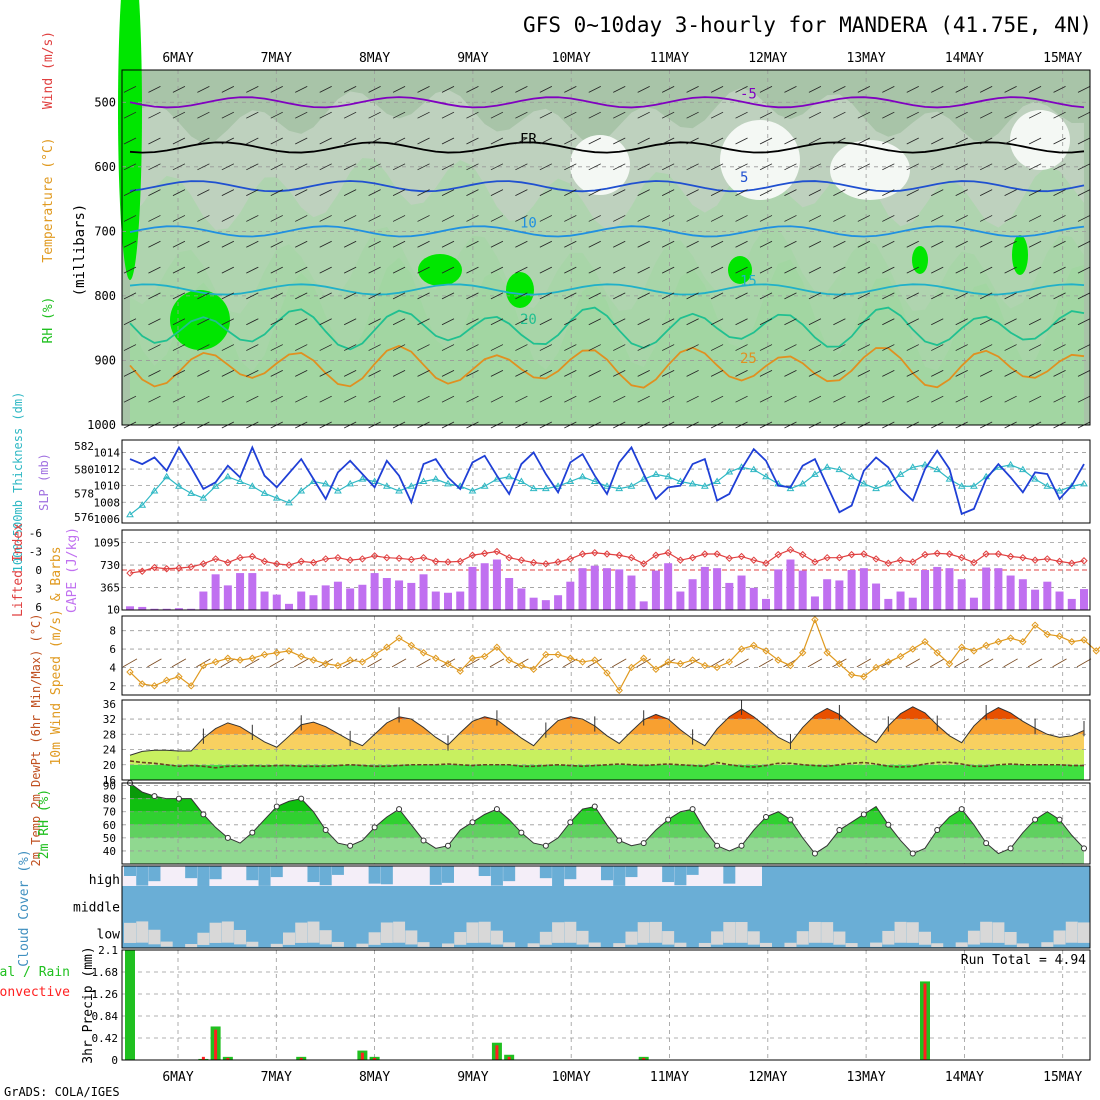 Image resolution: width=1100 pixels, height=1100 pixels. I want to click on slp-tick-label: 1012, so click(107, 469).